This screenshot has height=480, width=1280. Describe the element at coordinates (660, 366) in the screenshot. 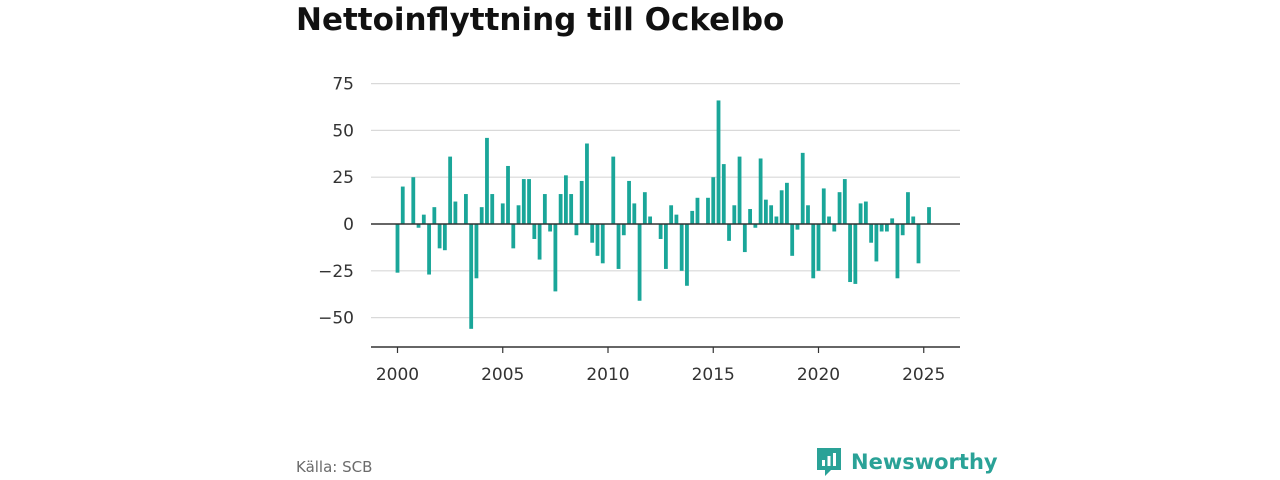

I see `x-axis: 2000 2005 2010 2015 2020 2025` at that location.